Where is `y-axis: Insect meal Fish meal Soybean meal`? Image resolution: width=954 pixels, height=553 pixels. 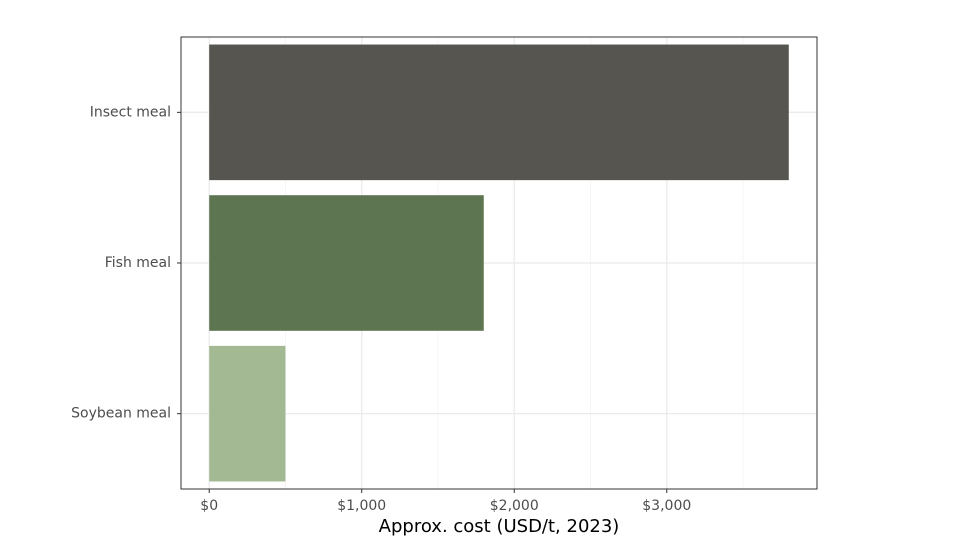
y-axis: Insect meal Fish meal Soybean meal is located at coordinates (126, 263).